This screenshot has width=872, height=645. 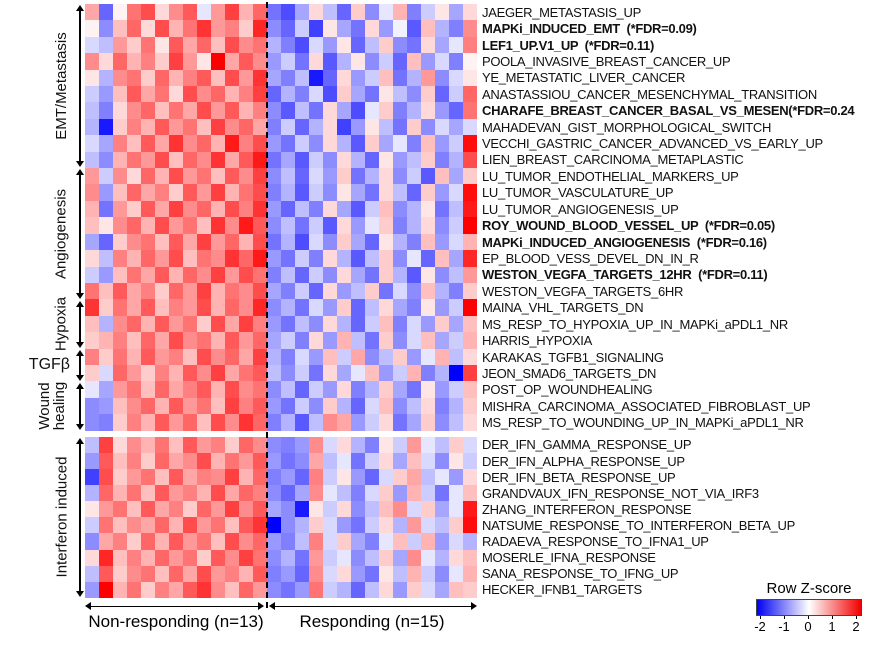 I want to click on row-label: DER_IFN_BETA_RESPONSE_UP, so click(x=579, y=477).